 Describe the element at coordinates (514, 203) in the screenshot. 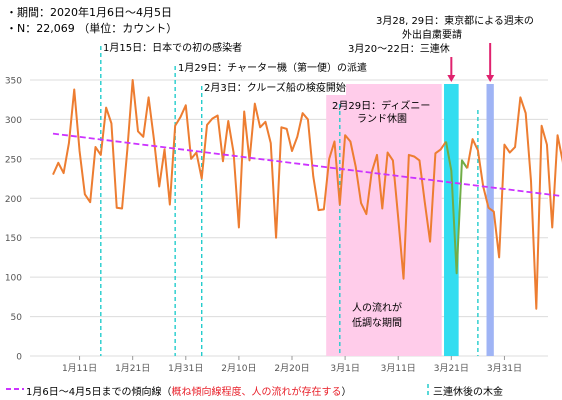

I see `series-line-after` at that location.